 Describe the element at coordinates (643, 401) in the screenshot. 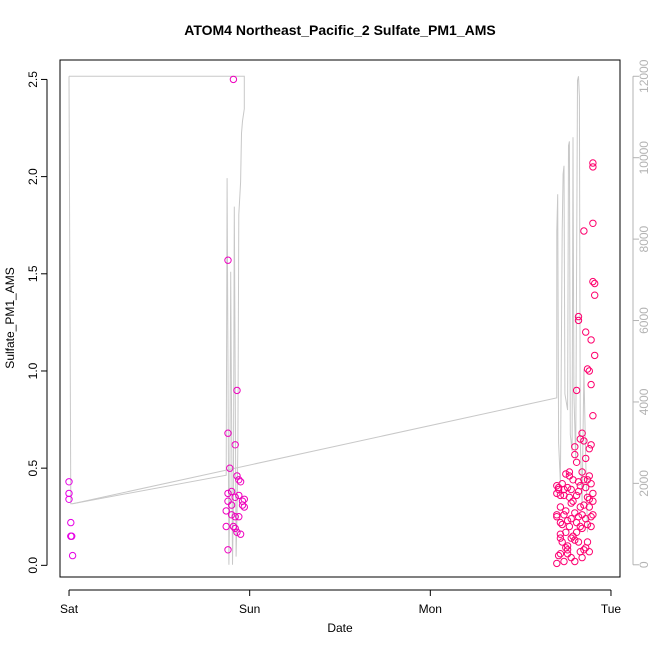

I see `y2-tick-label: 4000` at that location.